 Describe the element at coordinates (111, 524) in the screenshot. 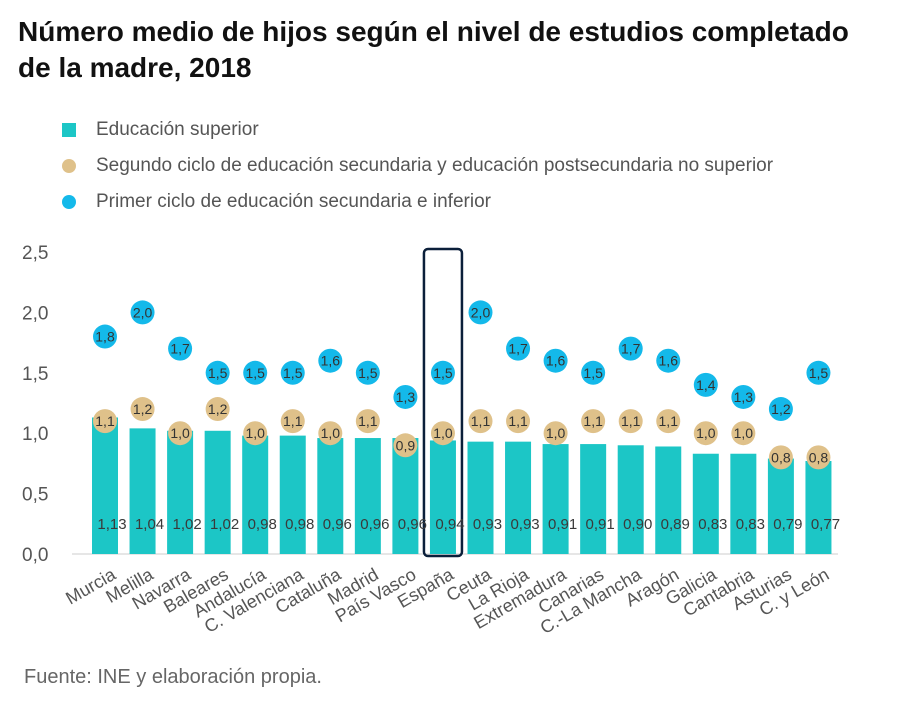

I see `bar-value-label: 1,13` at that location.